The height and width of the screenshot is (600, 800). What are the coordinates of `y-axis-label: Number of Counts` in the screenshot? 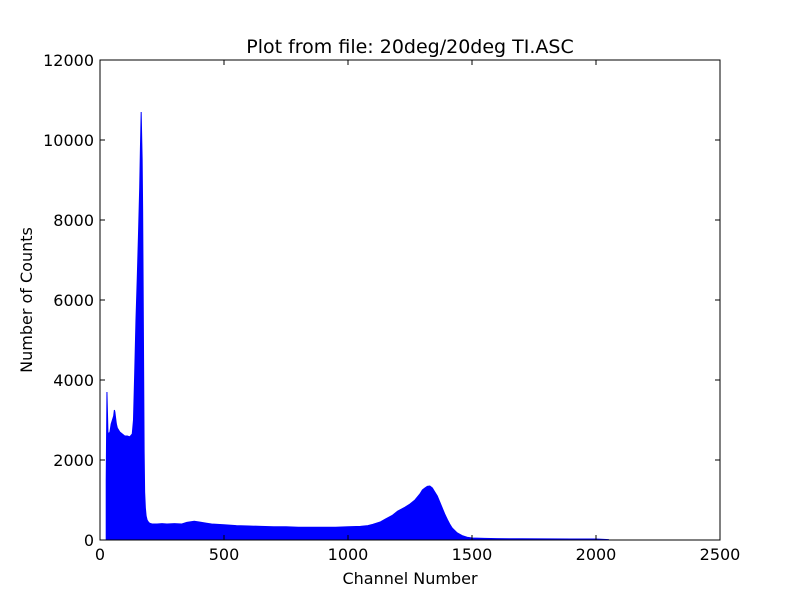 It's located at (26, 300).